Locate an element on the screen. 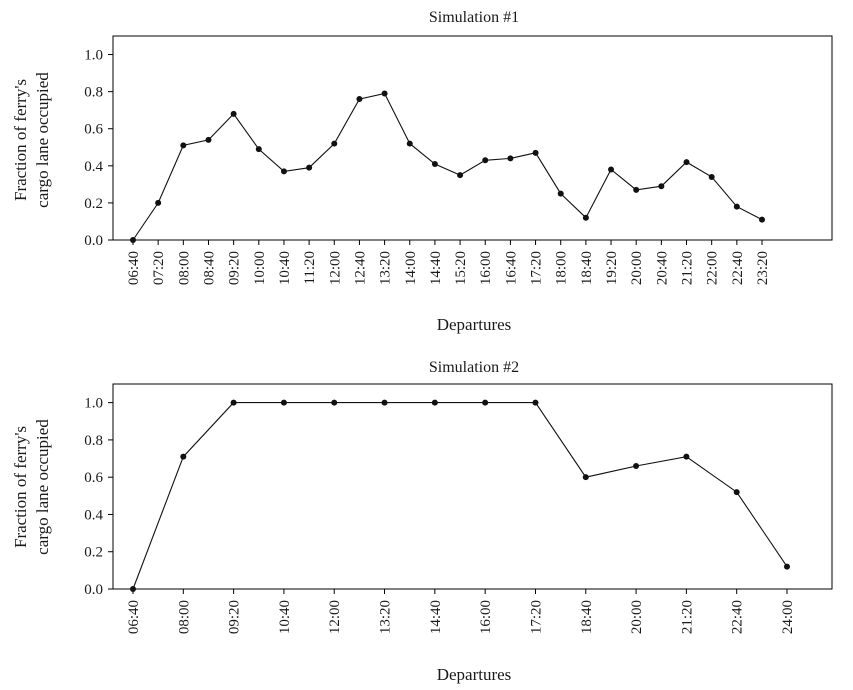  chart-title-2: Simulation #2 is located at coordinates (474, 367).